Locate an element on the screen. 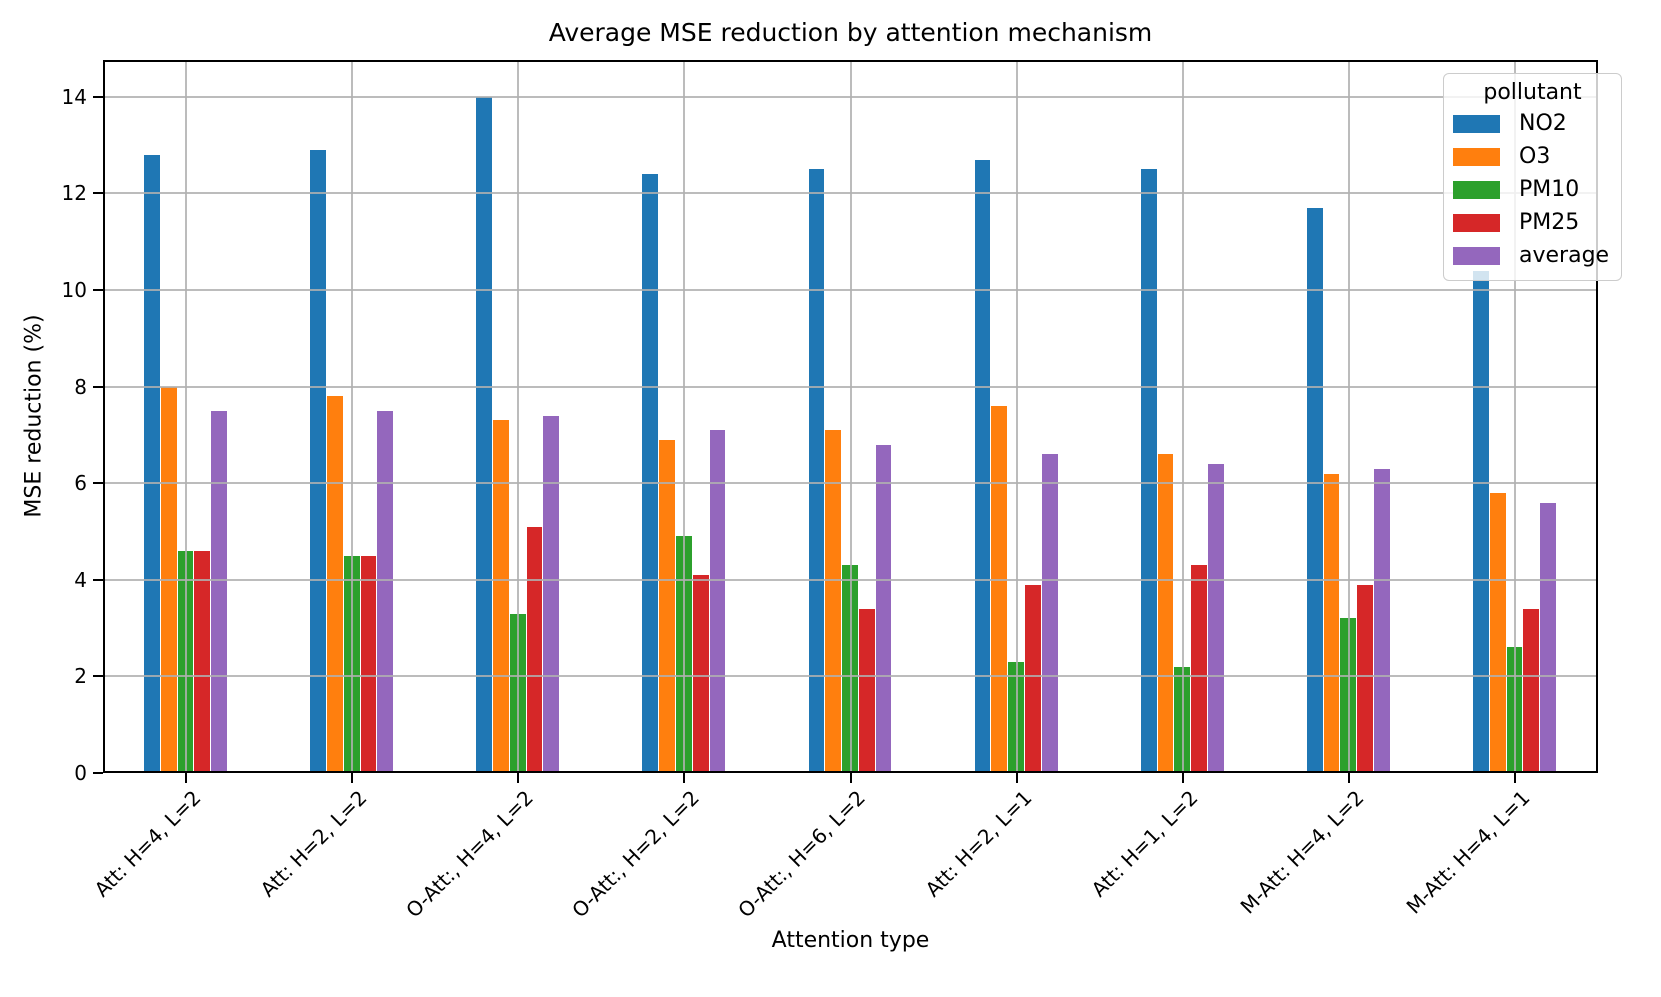 This screenshot has height=997, width=1661. legend-swatch-PM10 is located at coordinates (1476, 189).